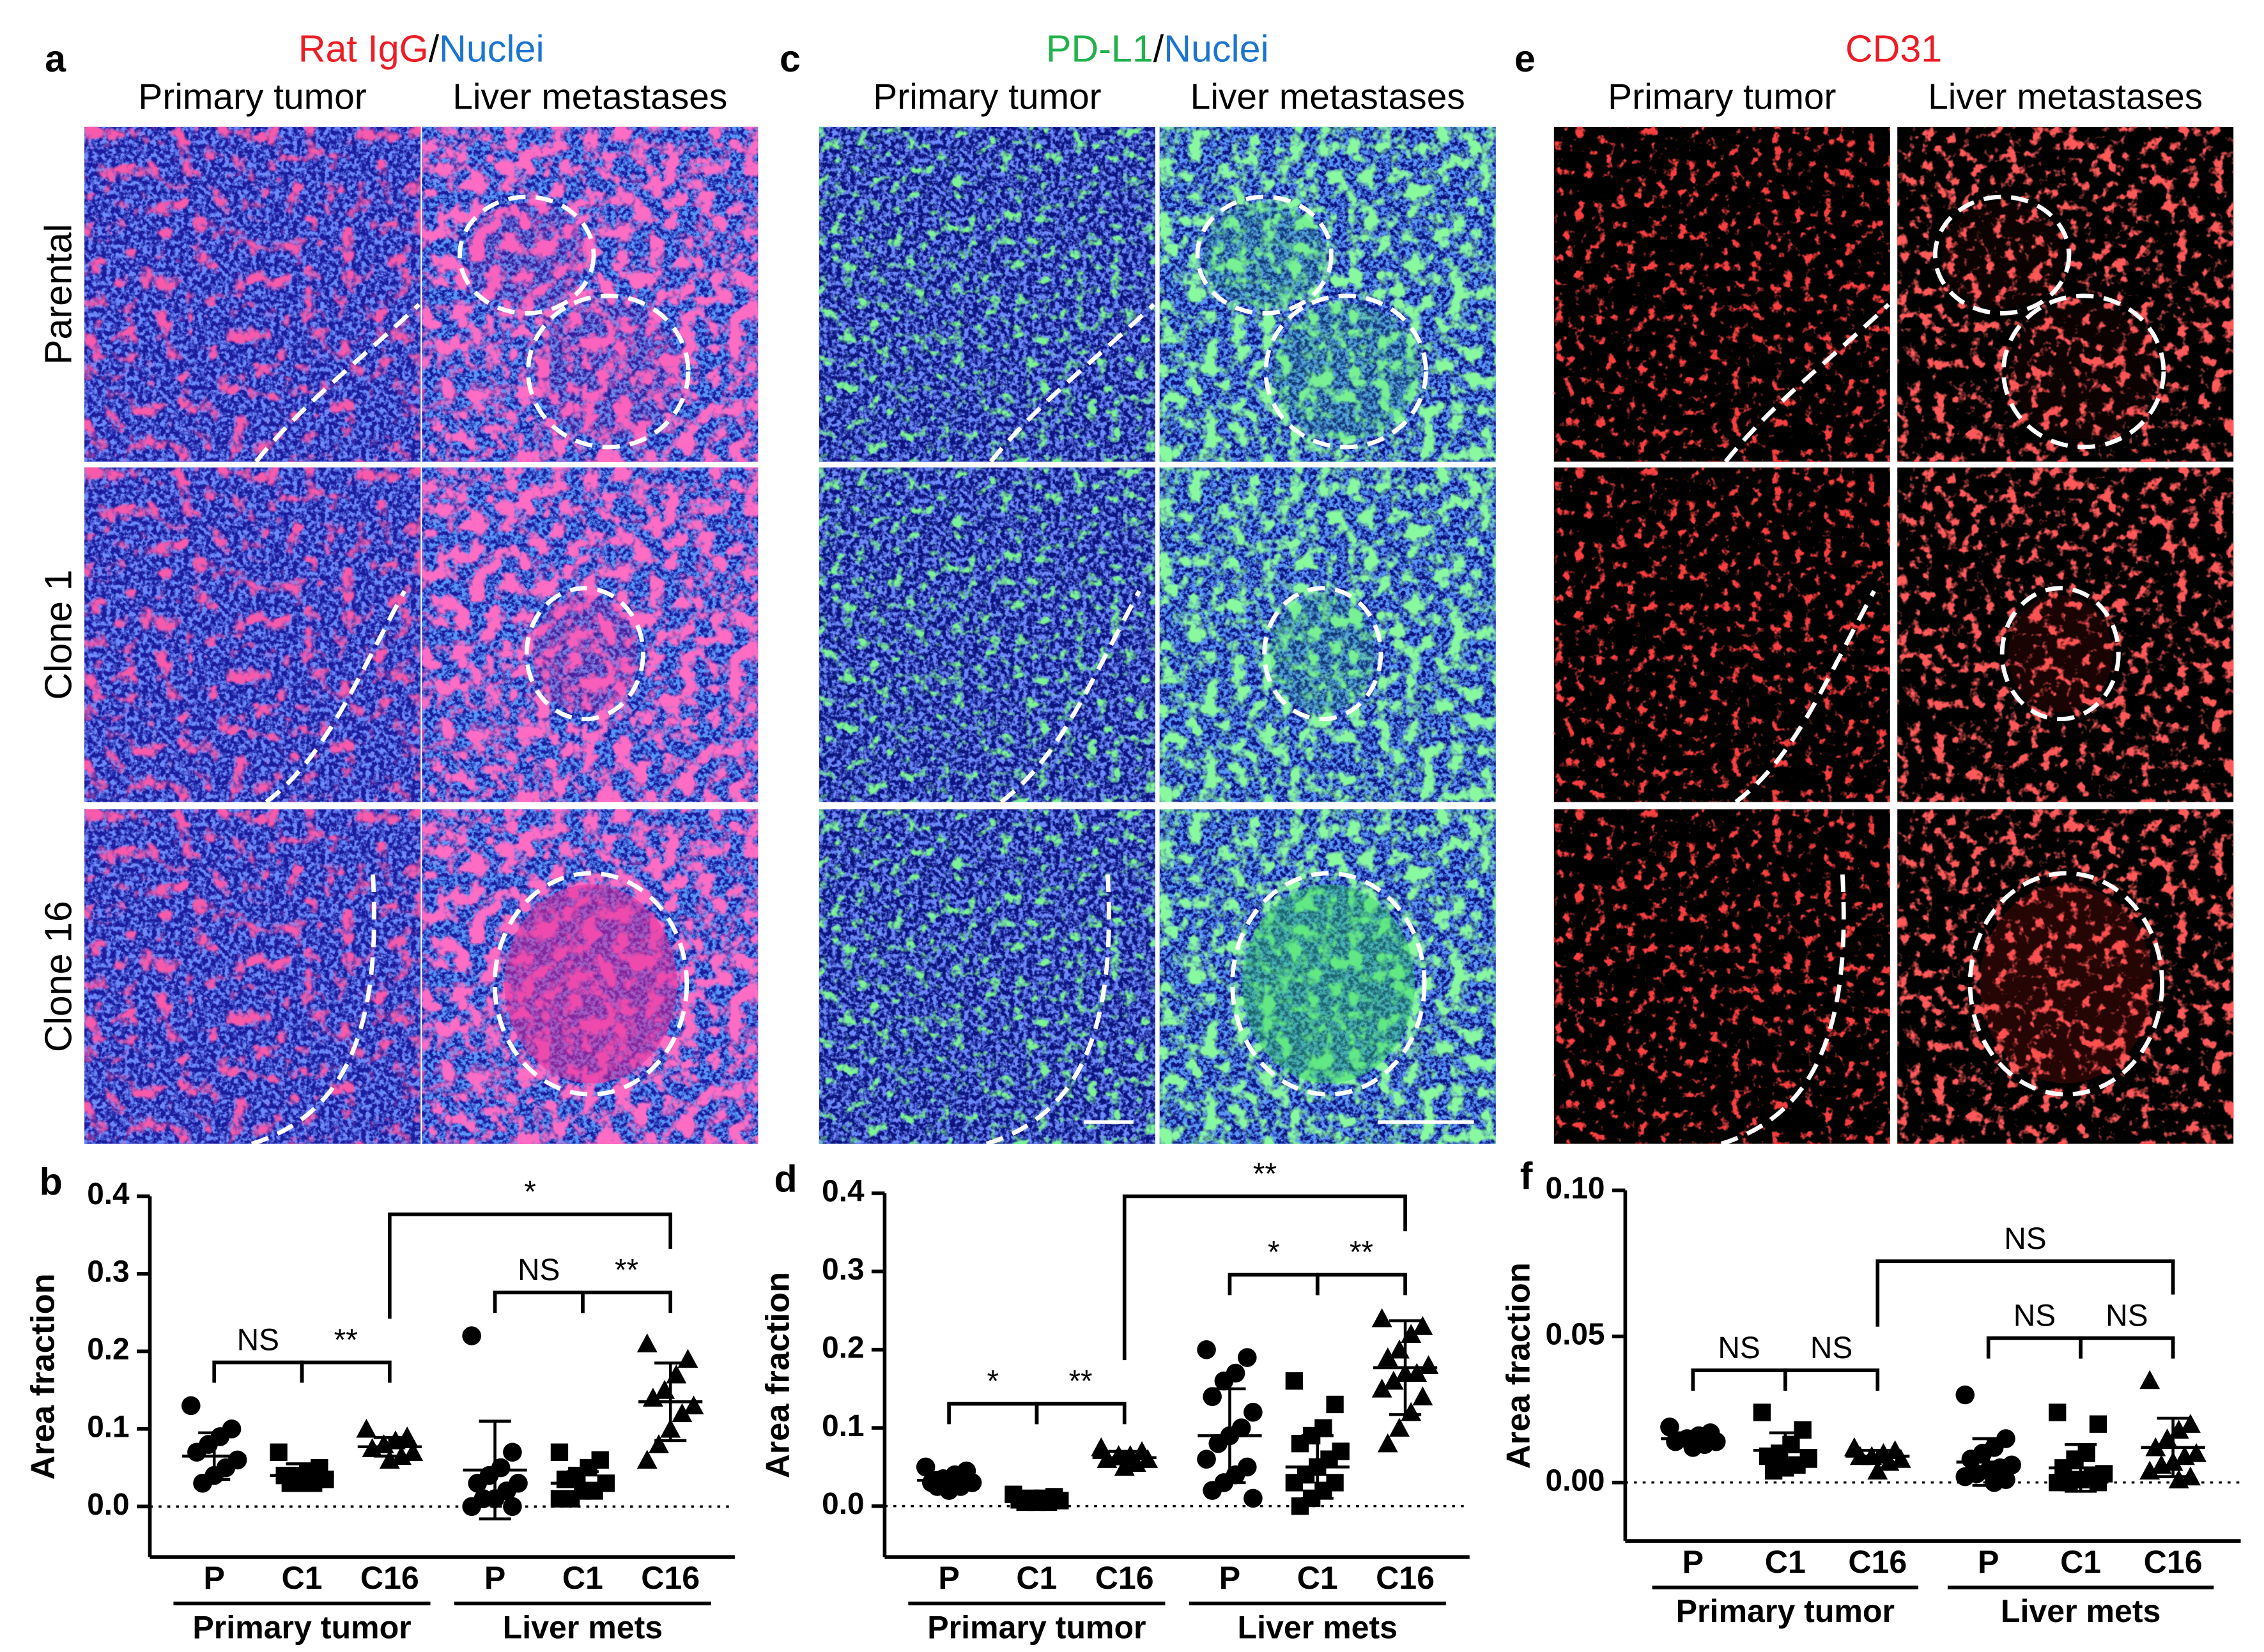  What do you see at coordinates (421, 48) in the screenshot?
I see `stain-header: Rat IgG/Nuclei` at bounding box center [421, 48].